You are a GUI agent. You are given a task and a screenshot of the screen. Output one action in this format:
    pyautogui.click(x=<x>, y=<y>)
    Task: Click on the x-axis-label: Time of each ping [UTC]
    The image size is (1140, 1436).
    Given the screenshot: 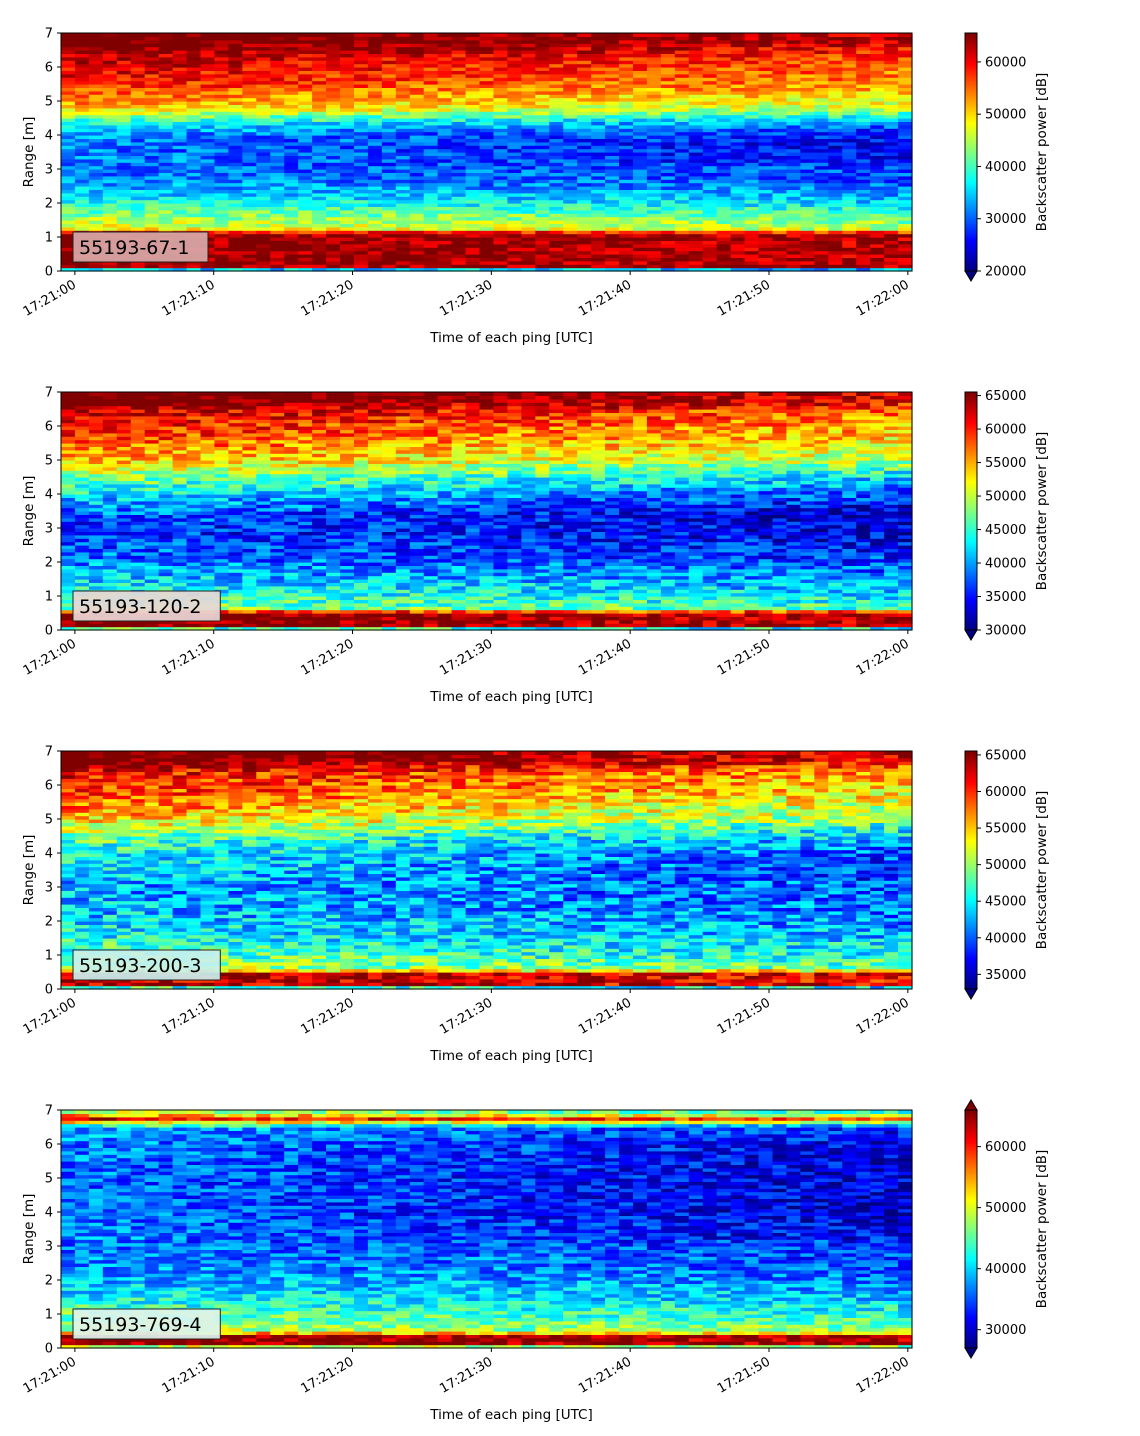 What is the action you would take?
    pyautogui.click(x=511, y=338)
    